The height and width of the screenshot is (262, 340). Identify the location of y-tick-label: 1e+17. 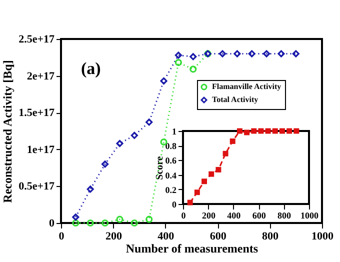
(40, 150).